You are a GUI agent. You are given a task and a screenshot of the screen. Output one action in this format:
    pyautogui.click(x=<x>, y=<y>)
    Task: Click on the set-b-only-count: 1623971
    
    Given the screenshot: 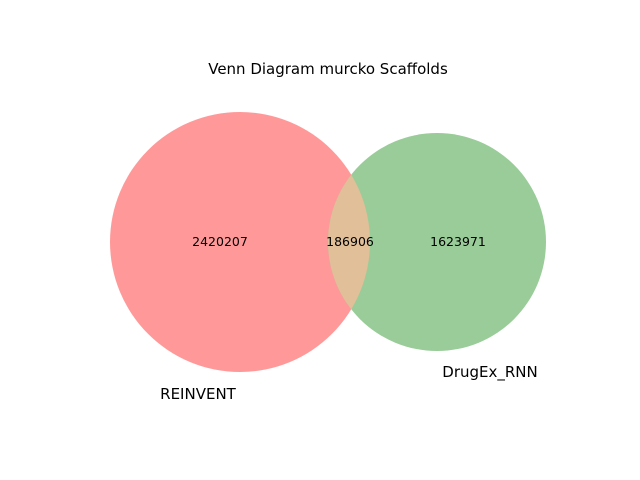 What is the action you would take?
    pyautogui.click(x=458, y=241)
    